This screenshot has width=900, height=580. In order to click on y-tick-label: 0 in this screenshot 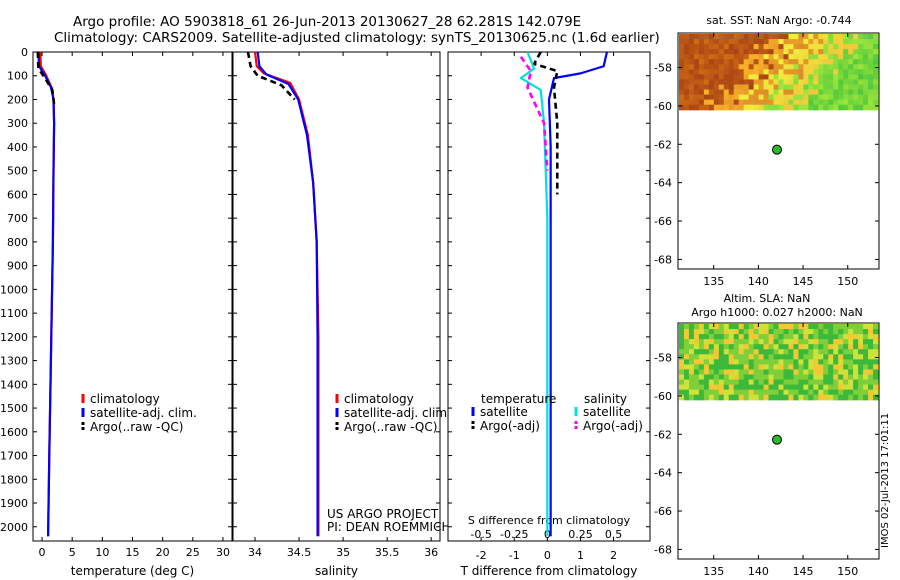, I will do `click(24, 52)`.